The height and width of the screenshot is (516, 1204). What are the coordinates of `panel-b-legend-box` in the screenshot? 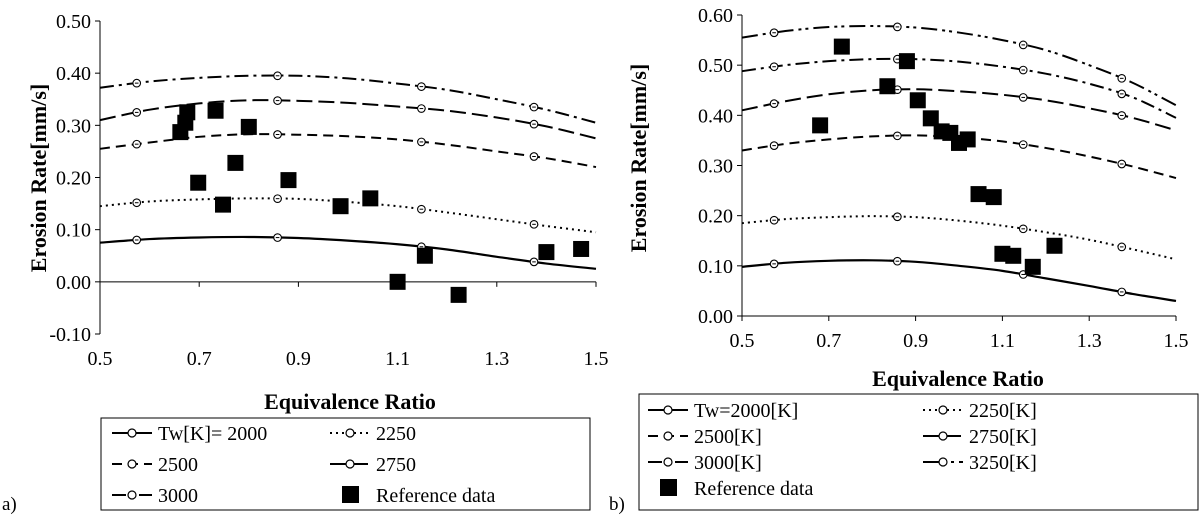 It's located at (918, 452).